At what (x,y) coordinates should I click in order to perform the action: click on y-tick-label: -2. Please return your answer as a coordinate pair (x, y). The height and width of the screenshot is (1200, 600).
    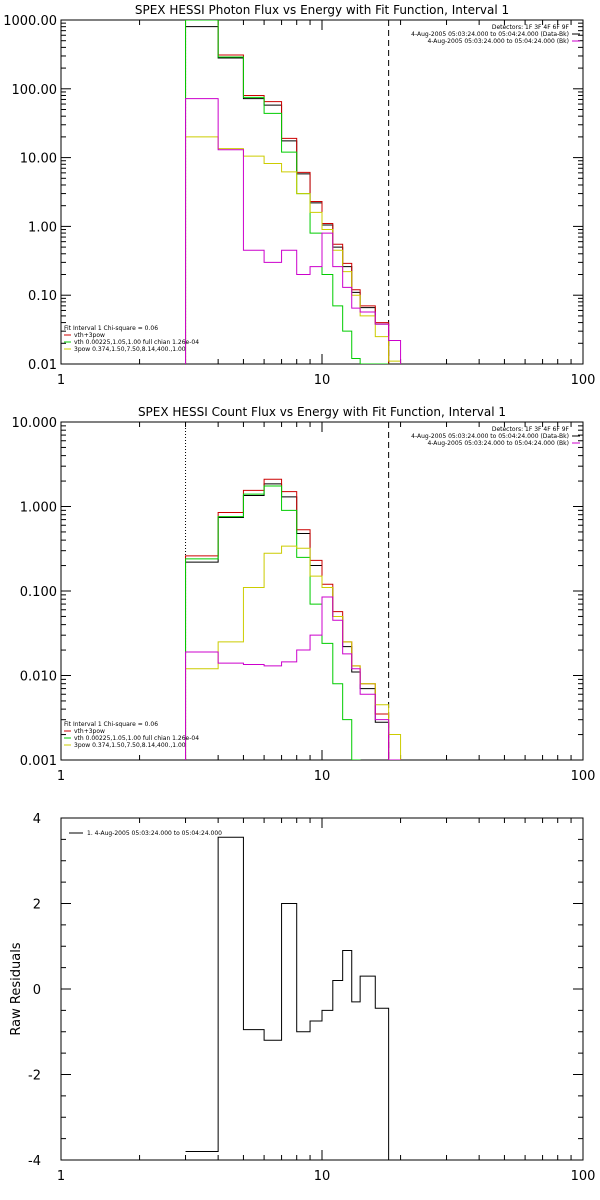
    Looking at the image, I should click on (34, 1076).